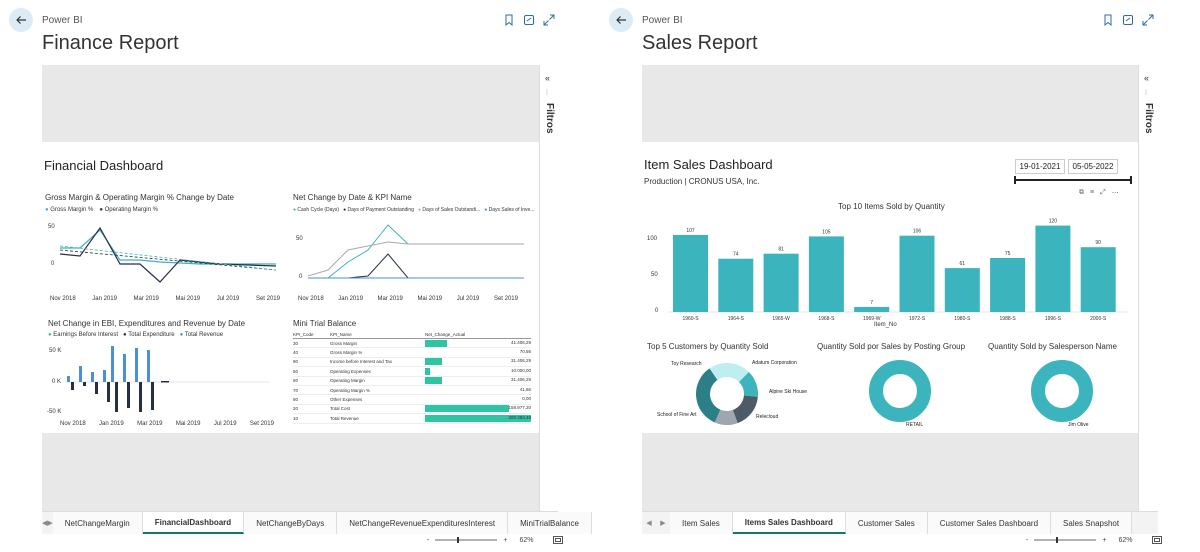 This screenshot has width=1200, height=552. Describe the element at coordinates (789, 523) in the screenshot. I see `tab-items-sales-dashboard: Items Sales Dashboard` at that location.